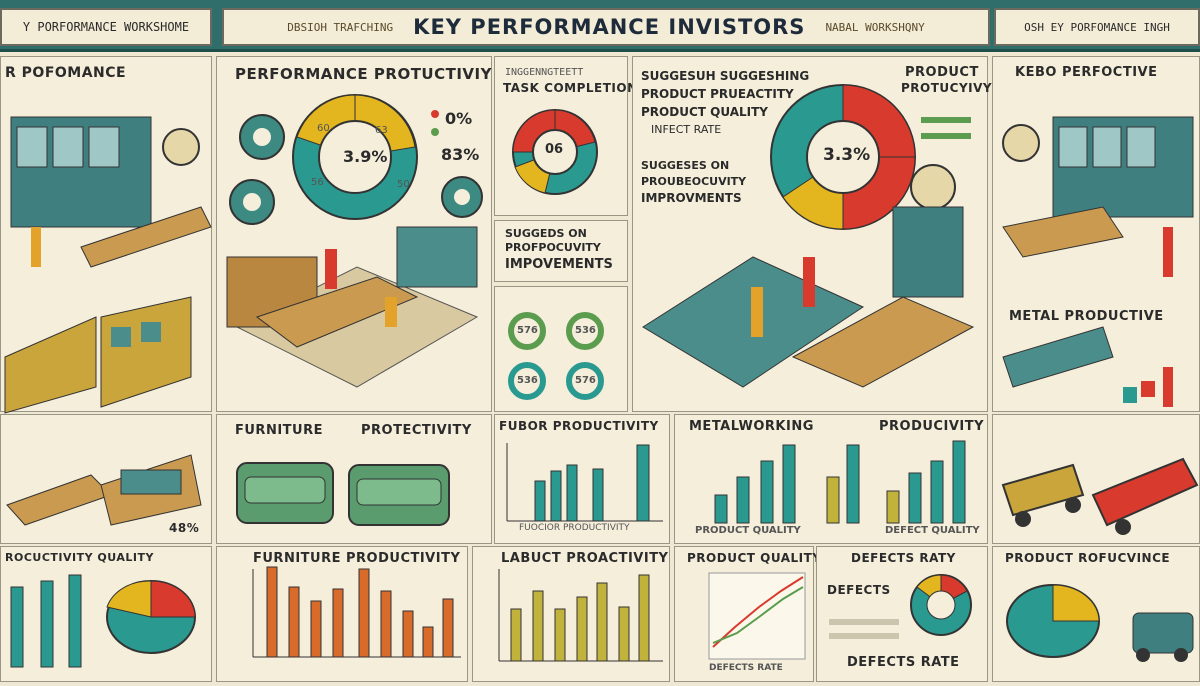  What do you see at coordinates (931, 426) in the screenshot?
I see `metalworking-title-b: PRODUCIVITY` at bounding box center [931, 426].